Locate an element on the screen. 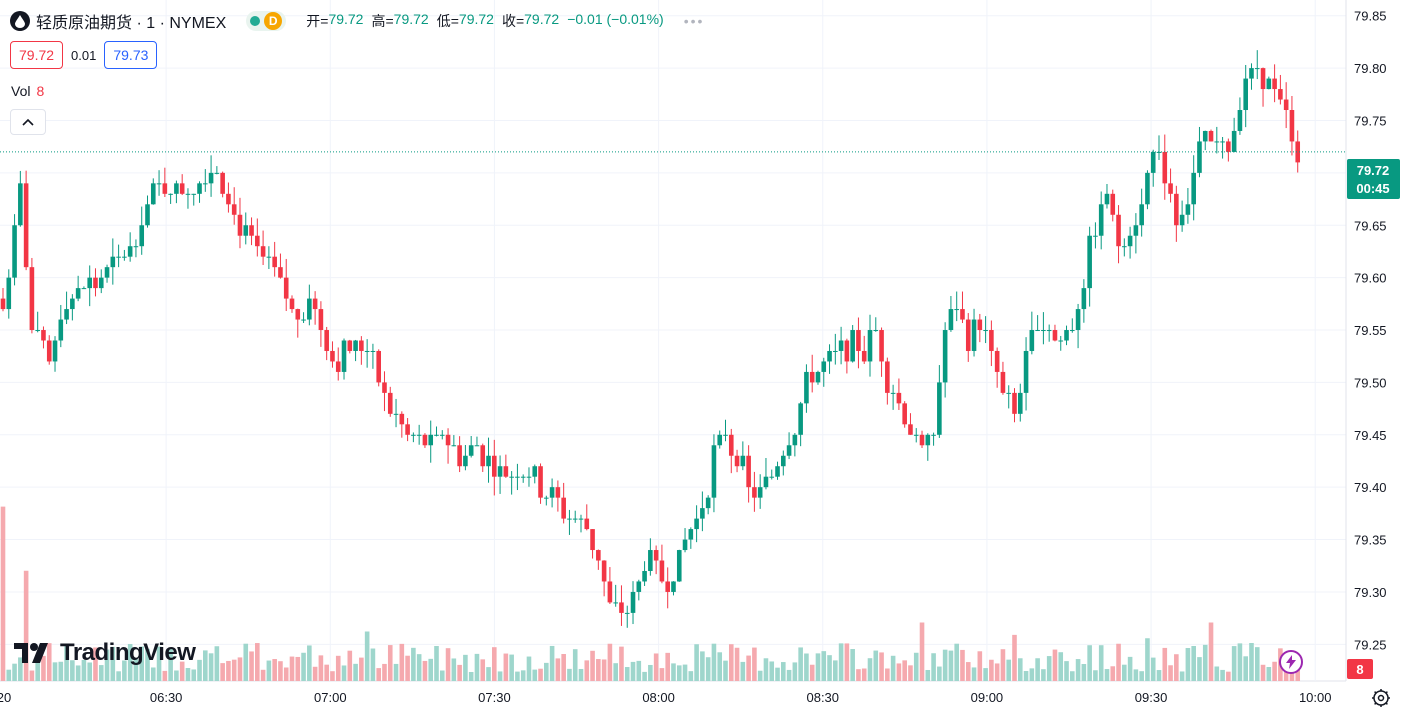  lightning-icon is located at coordinates (1291, 662).